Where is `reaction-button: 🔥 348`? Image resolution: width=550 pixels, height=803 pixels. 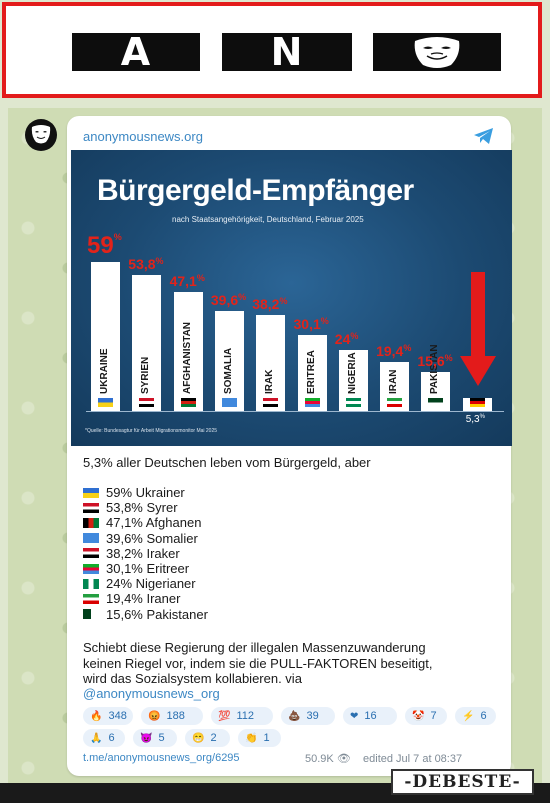
reaction-button: 🔥 348 is located at coordinates (108, 716).